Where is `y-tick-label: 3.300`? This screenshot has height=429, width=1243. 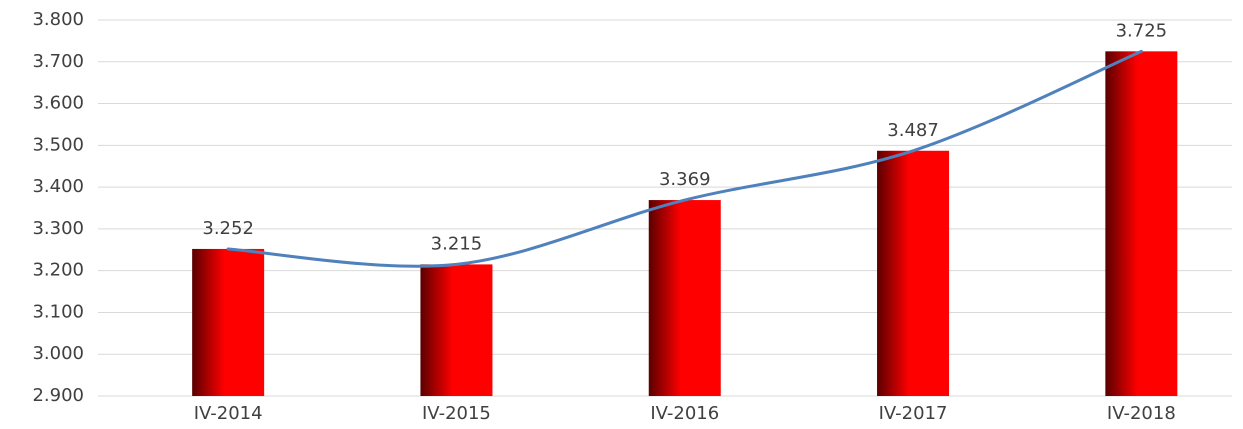
y-tick-label: 3.300 is located at coordinates (58, 228).